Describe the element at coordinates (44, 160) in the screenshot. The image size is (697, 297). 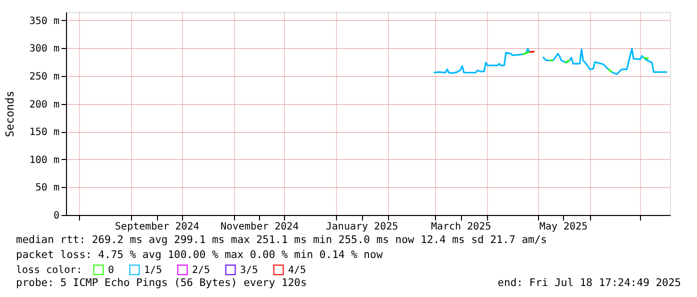
I see `y-tick-label: 100 m` at that location.